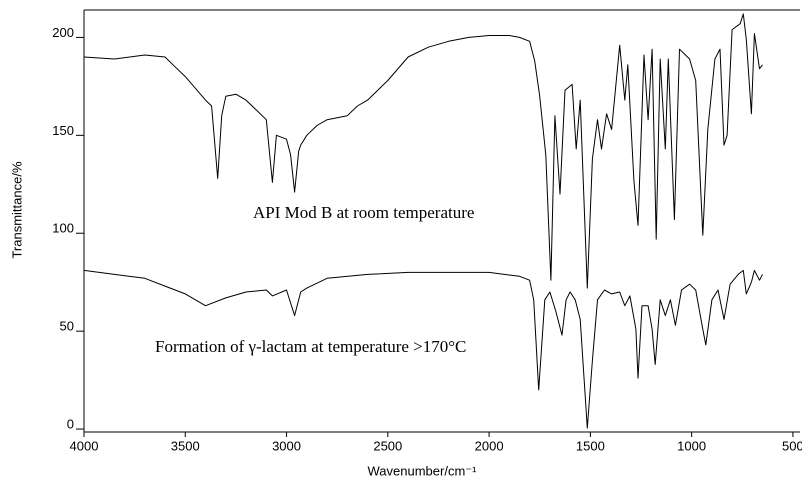 The height and width of the screenshot is (486, 802). Describe the element at coordinates (286, 445) in the screenshot. I see `x-tick-label: 3000` at that location.